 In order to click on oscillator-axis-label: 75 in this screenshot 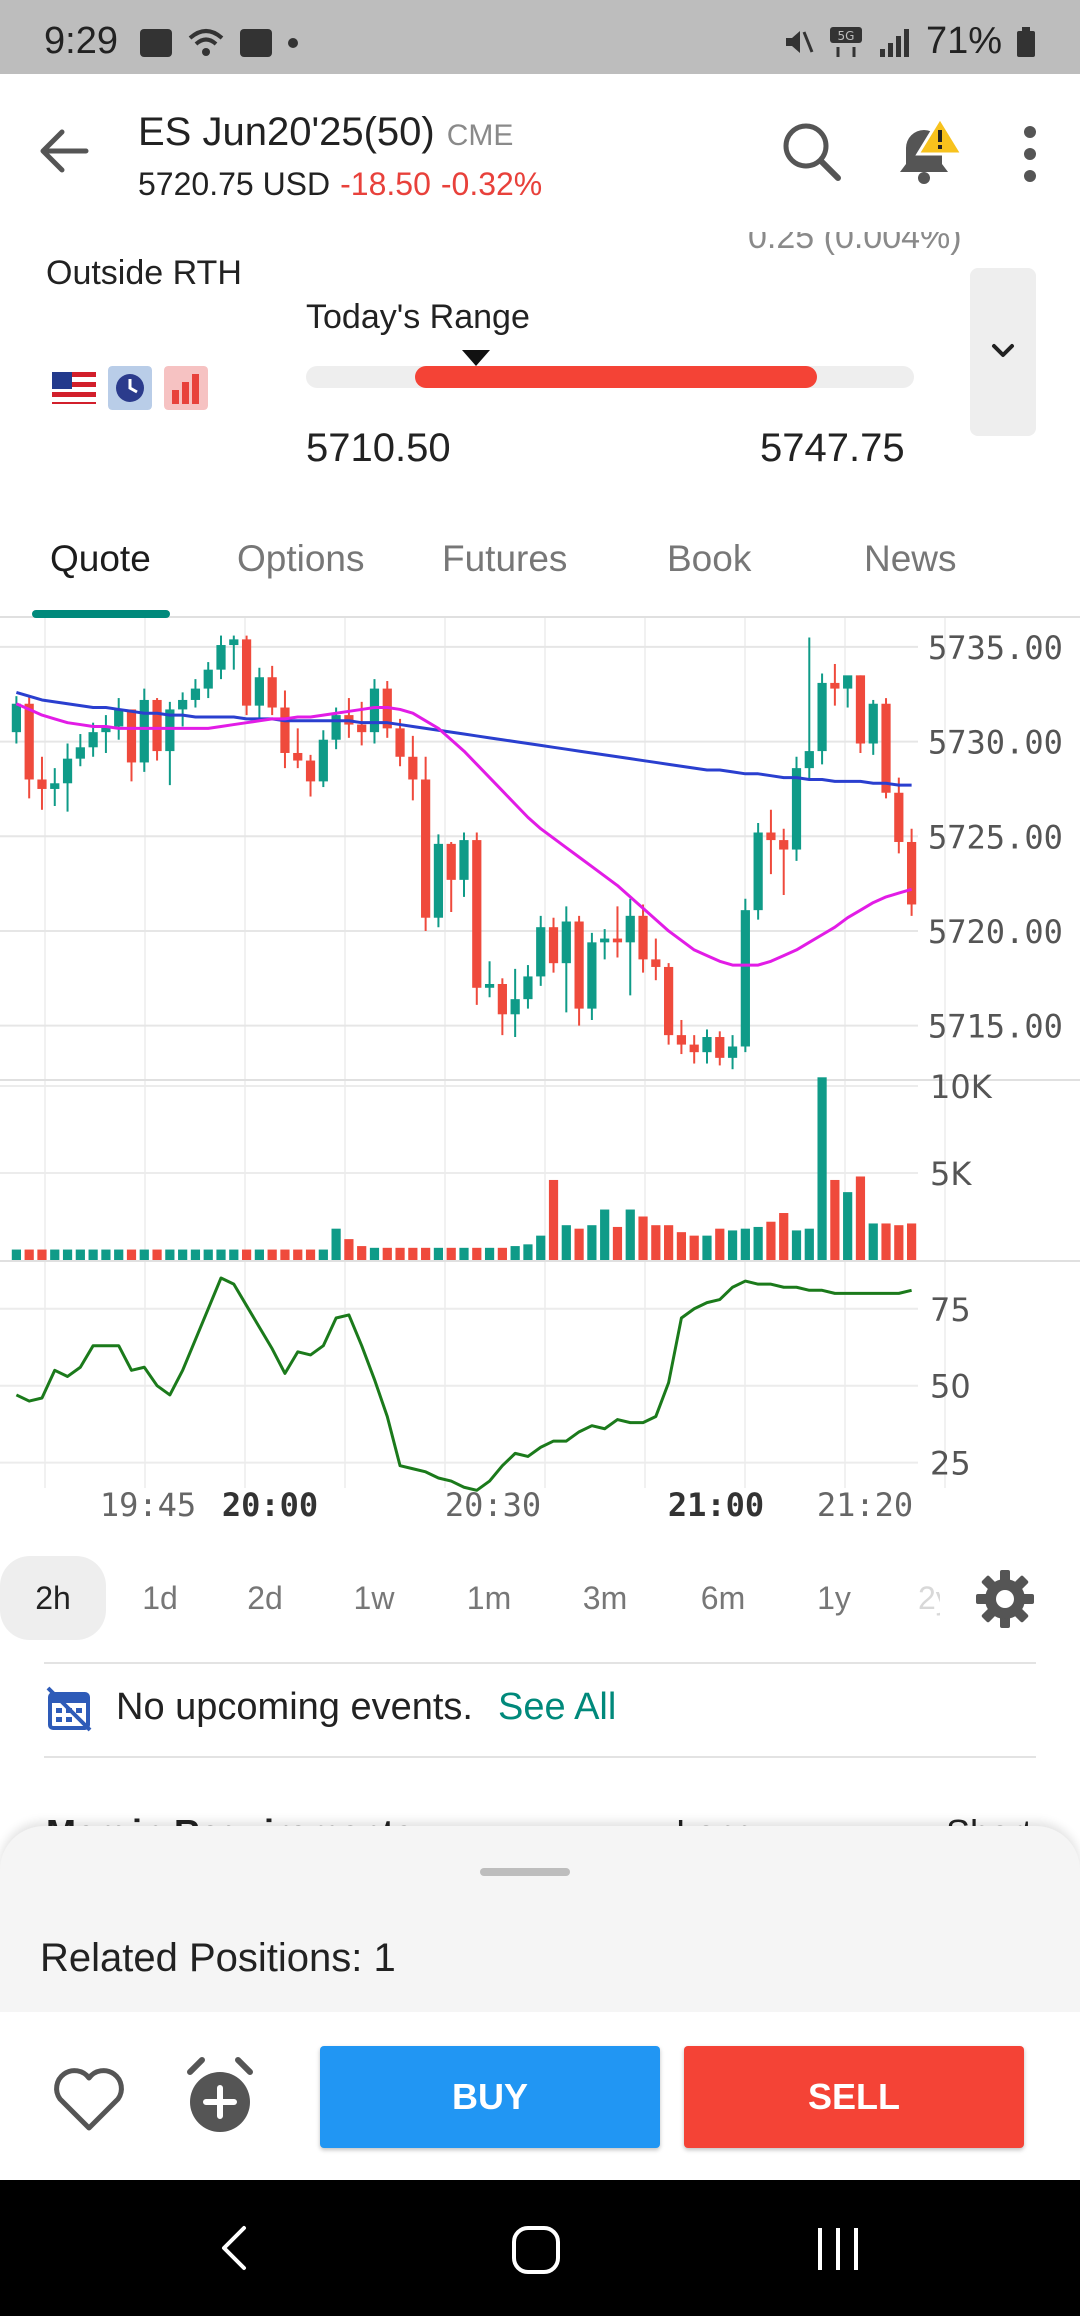, I will do `click(950, 1310)`.